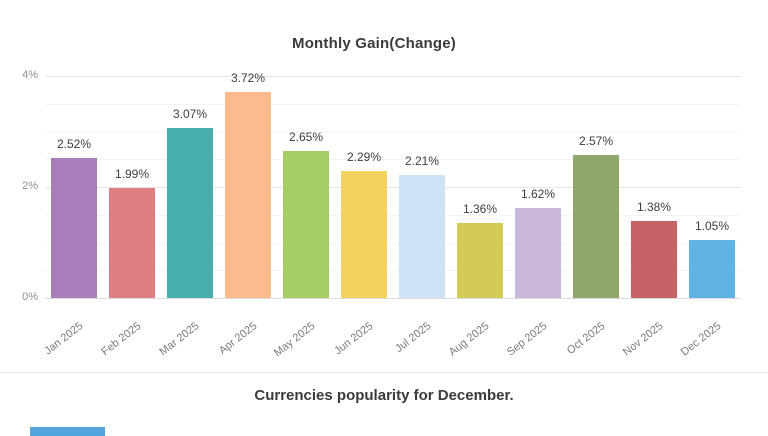 The height and width of the screenshot is (436, 768). I want to click on bar-value-label: 1.38%, so click(654, 207).